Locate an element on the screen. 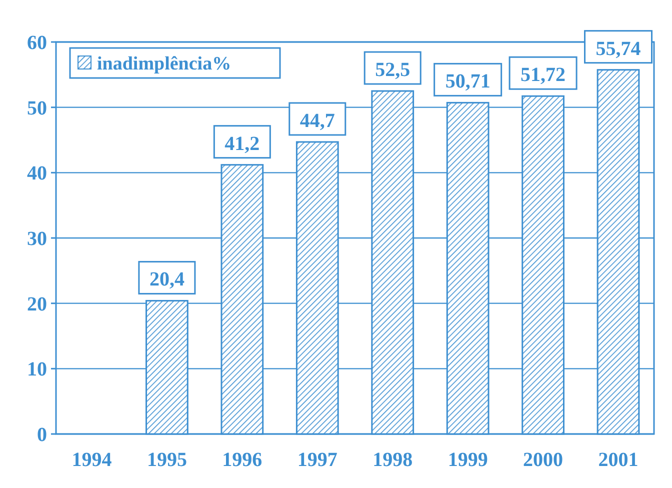 The width and height of the screenshot is (672, 488). data-label: 55,74 is located at coordinates (618, 49).